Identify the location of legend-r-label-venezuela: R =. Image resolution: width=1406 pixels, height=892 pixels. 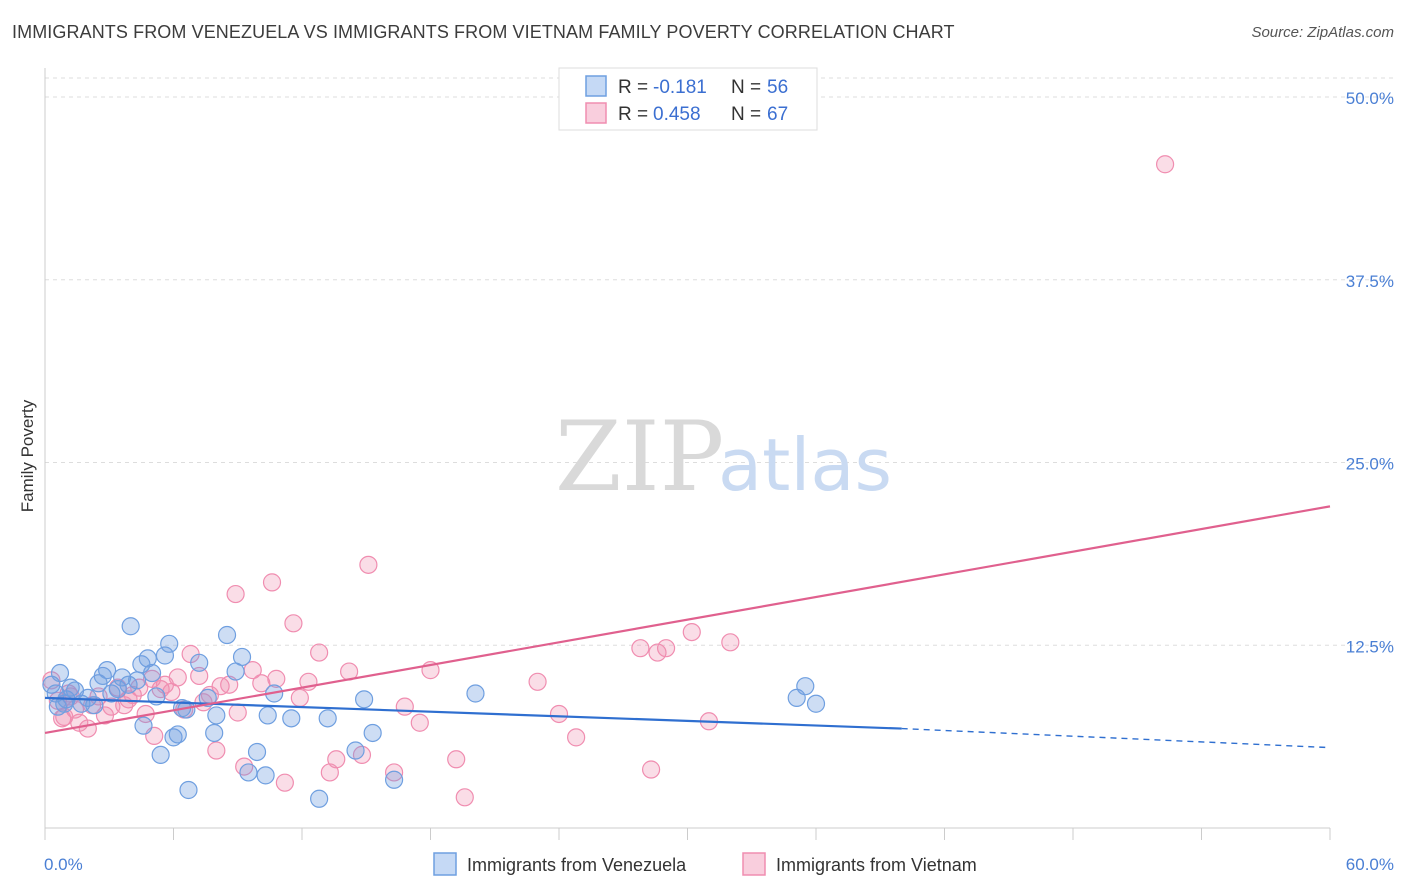
(633, 87).